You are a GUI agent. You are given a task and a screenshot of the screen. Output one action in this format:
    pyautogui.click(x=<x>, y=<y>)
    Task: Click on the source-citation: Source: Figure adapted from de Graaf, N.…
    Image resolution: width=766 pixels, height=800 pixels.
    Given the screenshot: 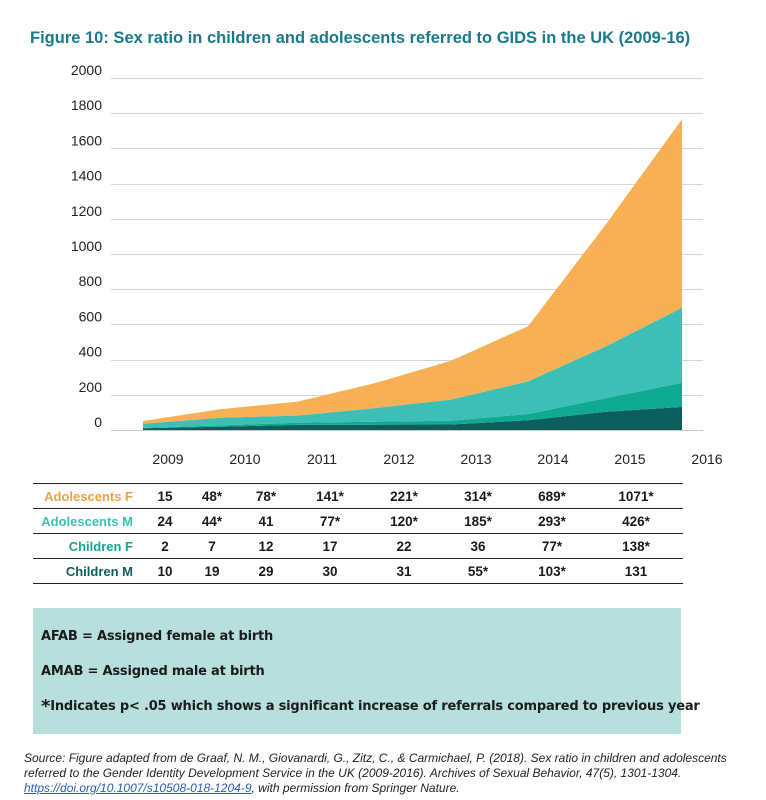 What is the action you would take?
    pyautogui.click(x=384, y=773)
    